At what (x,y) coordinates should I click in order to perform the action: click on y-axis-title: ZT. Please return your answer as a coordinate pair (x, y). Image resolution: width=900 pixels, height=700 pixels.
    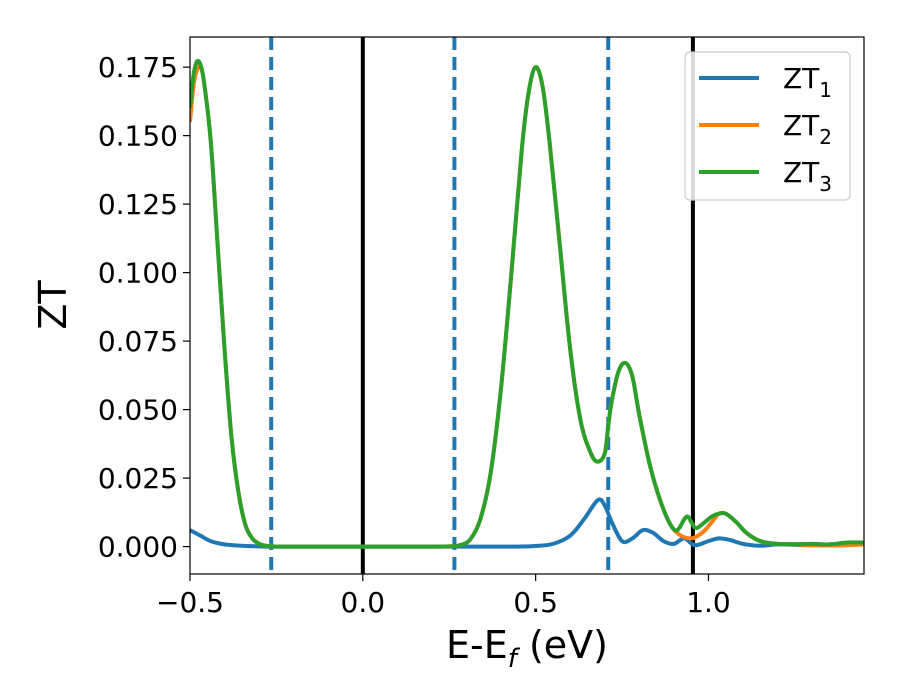
    Looking at the image, I should click on (53, 305).